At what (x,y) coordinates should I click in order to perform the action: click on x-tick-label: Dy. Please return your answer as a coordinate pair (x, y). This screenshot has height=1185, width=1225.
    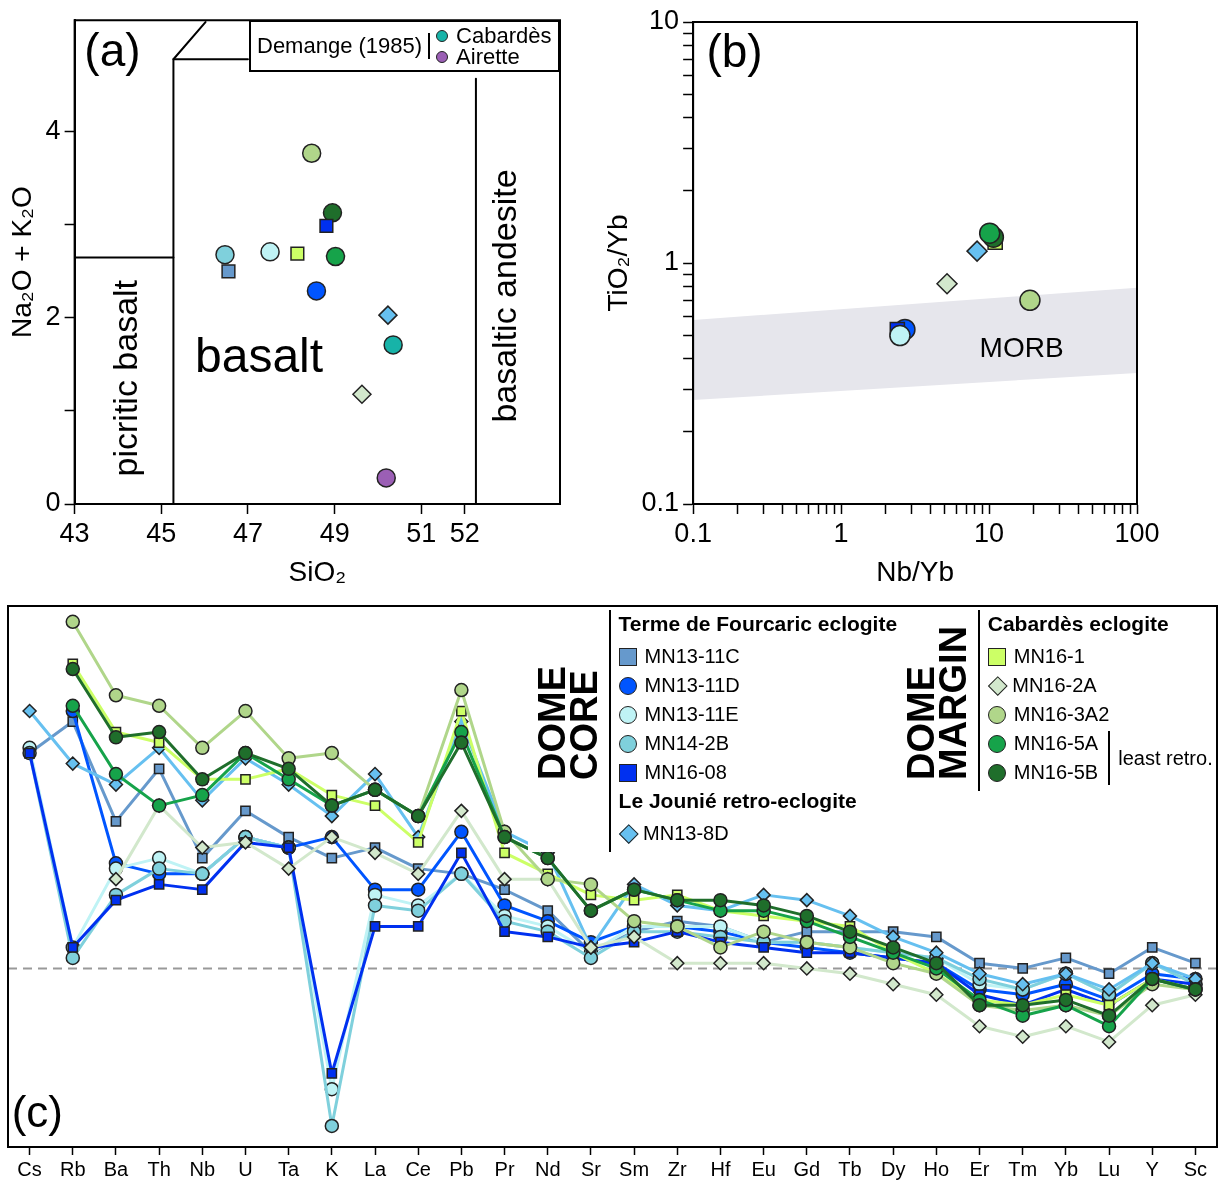
    Looking at the image, I should click on (893, 1168).